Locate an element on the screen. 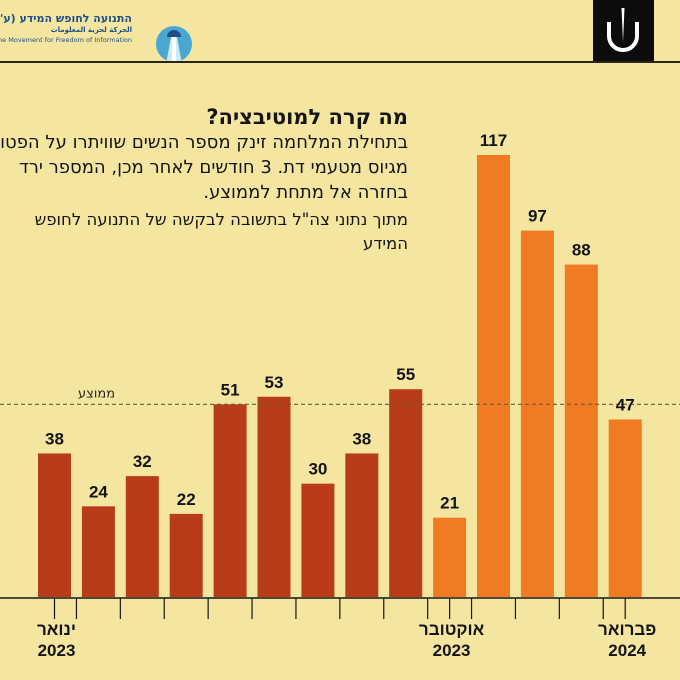  average-label: ממוצע is located at coordinates (96, 393).